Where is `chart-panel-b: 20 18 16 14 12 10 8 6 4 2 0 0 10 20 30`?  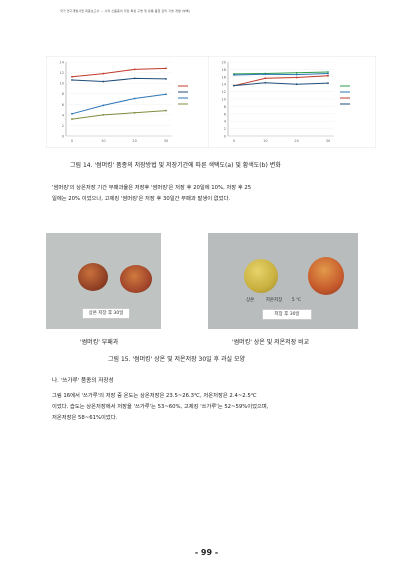
chart-panel-b: 20 18 16 14 12 10 8 6 4 2 0 0 10 20 30 is located at coordinates (292, 102).